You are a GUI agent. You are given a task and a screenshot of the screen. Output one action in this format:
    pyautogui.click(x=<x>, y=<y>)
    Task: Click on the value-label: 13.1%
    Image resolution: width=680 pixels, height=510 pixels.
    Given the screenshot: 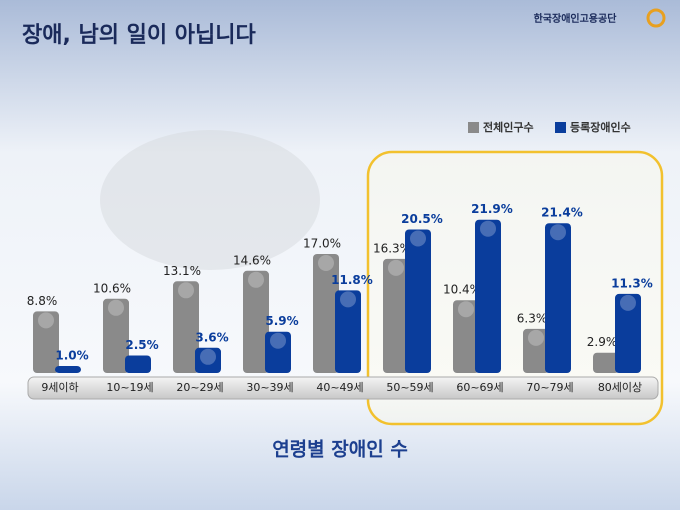 What is the action you would take?
    pyautogui.click(x=182, y=271)
    